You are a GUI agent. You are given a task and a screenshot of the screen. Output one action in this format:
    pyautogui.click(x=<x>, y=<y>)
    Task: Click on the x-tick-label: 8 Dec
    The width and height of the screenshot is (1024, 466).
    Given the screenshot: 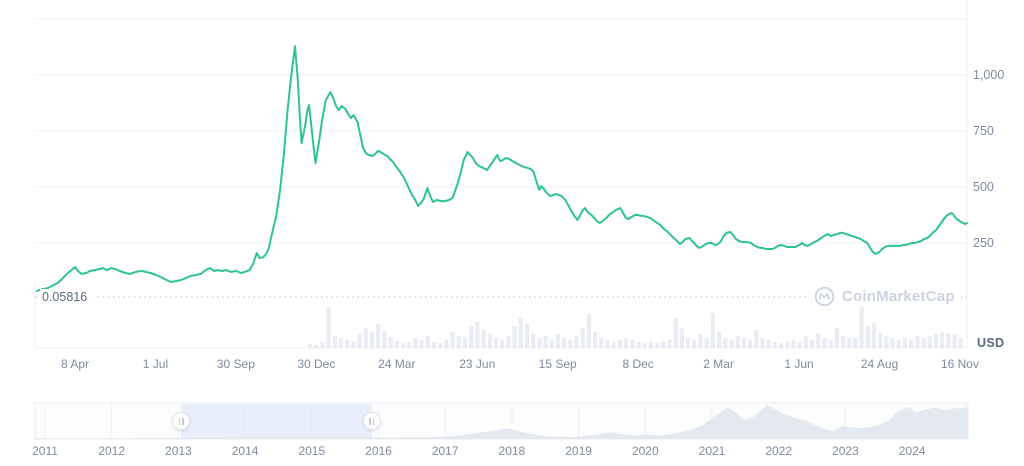 What is the action you would take?
    pyautogui.click(x=638, y=364)
    